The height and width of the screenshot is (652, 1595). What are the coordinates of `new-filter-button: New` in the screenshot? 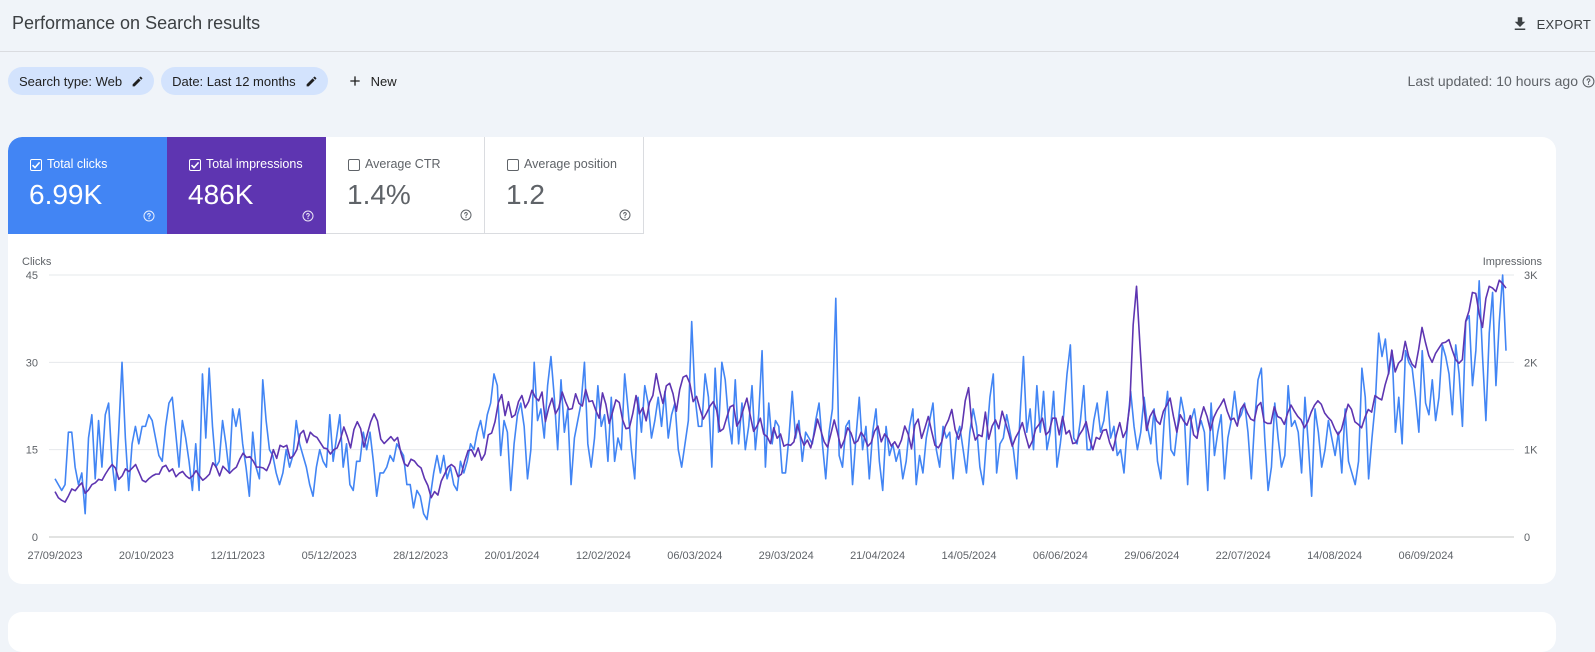 It's located at (371, 81).